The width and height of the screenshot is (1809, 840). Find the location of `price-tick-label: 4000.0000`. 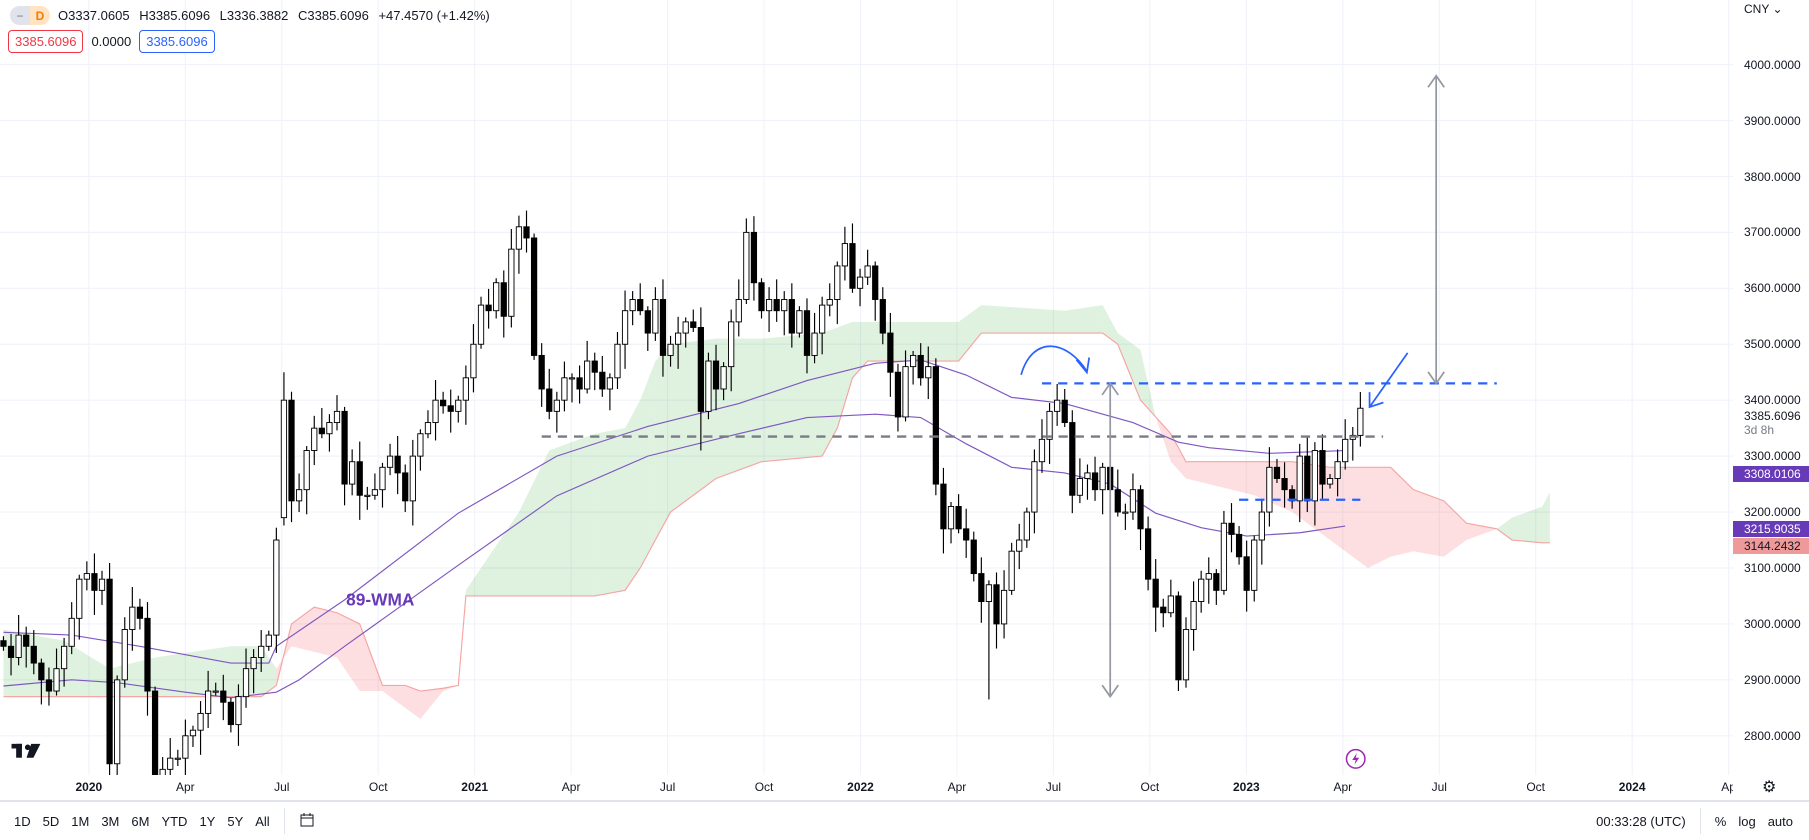

price-tick-label: 4000.0000 is located at coordinates (1772, 64).